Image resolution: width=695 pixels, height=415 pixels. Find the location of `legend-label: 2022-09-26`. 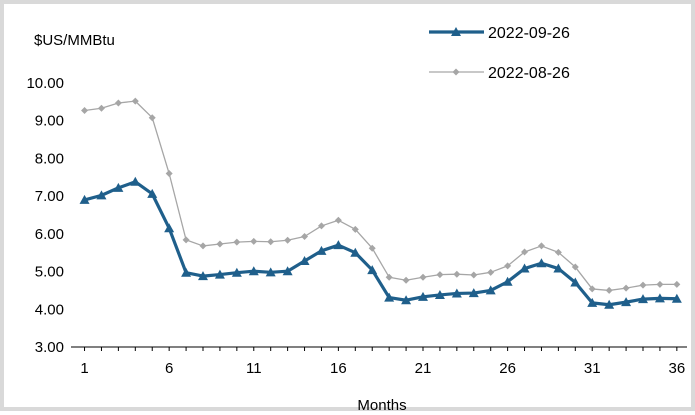

legend-label: 2022-09-26 is located at coordinates (529, 33).